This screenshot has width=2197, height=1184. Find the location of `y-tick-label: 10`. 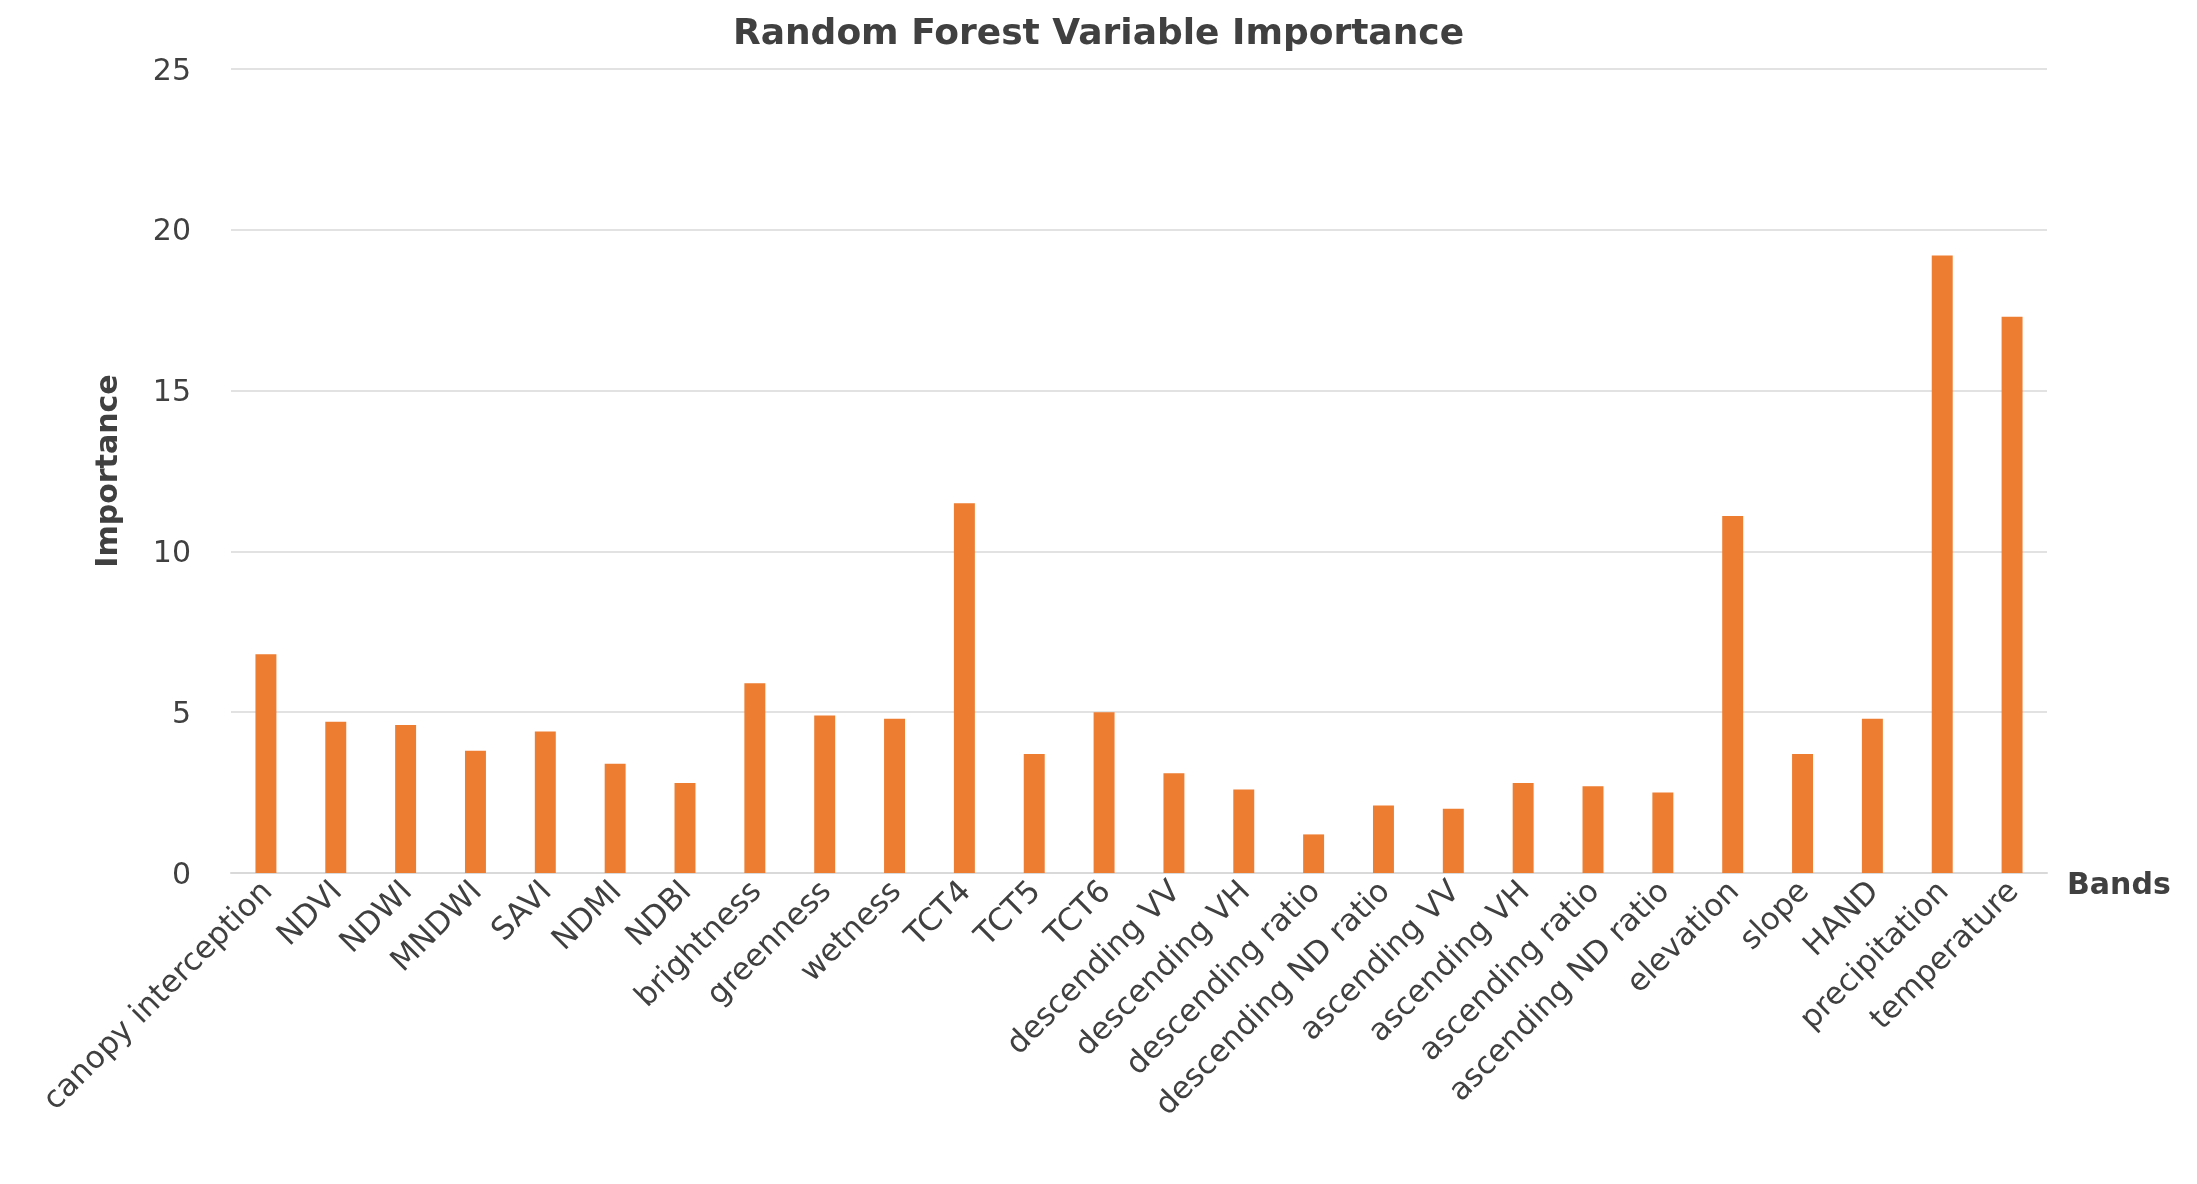

y-tick-label: 10 is located at coordinates (171, 551).